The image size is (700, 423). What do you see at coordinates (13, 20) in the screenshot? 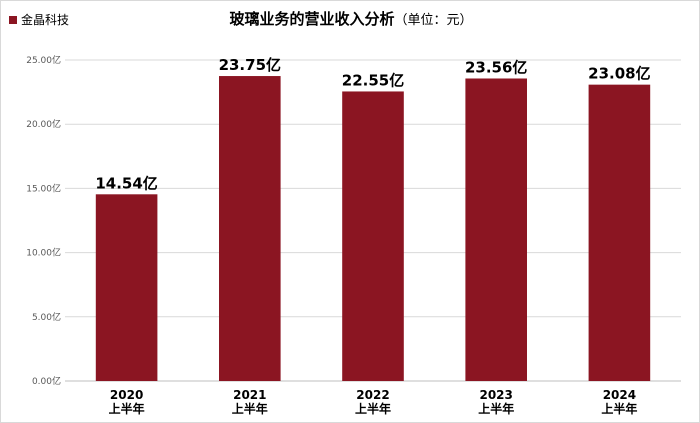
I see `legend-swatch` at bounding box center [13, 20].